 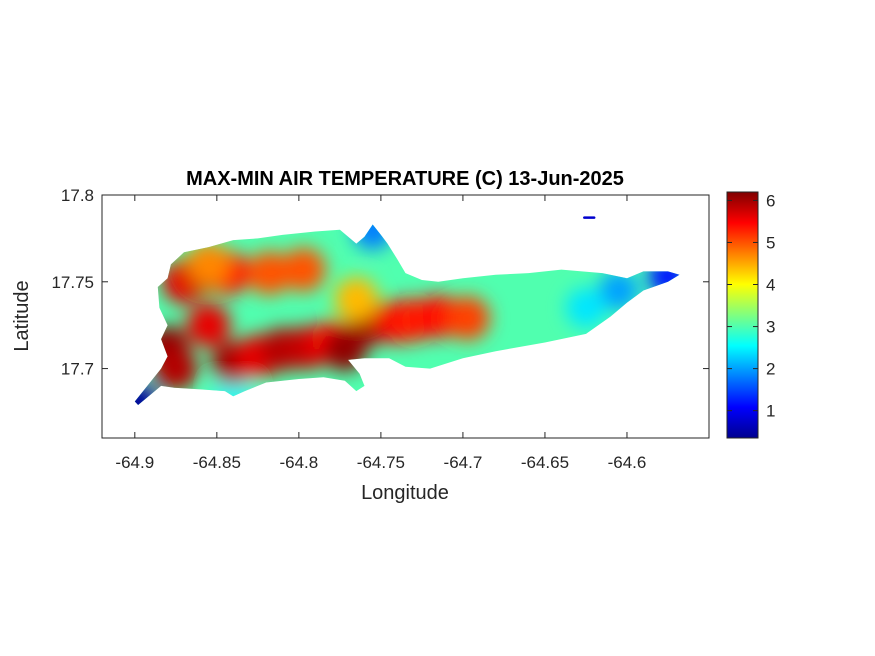 I want to click on colorbar-tick-label-3: 4, so click(x=770, y=285).